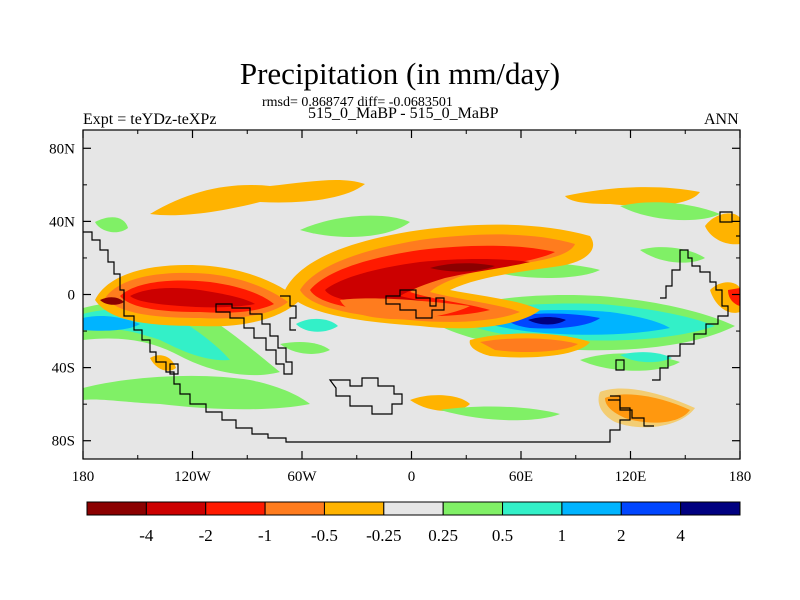  What do you see at coordinates (150, 119) in the screenshot?
I see `experiment-label: Expt = teYDz-teXPz` at bounding box center [150, 119].